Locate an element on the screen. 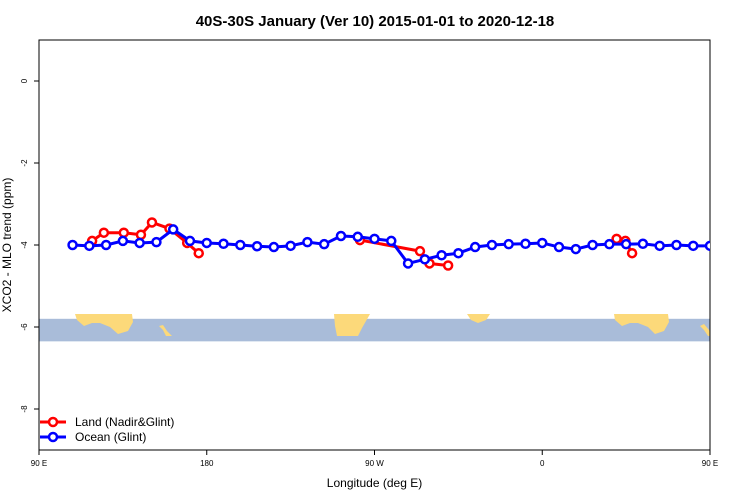 The height and width of the screenshot is (500, 750). y-tick-label: -8 is located at coordinates (24, 409).